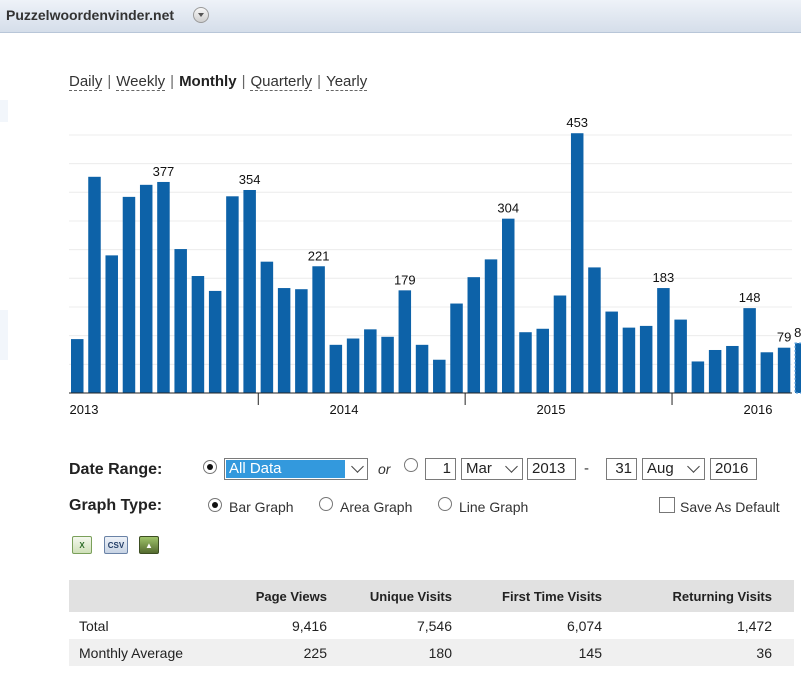  What do you see at coordinates (445, 504) in the screenshot?
I see `line-graph-radio` at bounding box center [445, 504].